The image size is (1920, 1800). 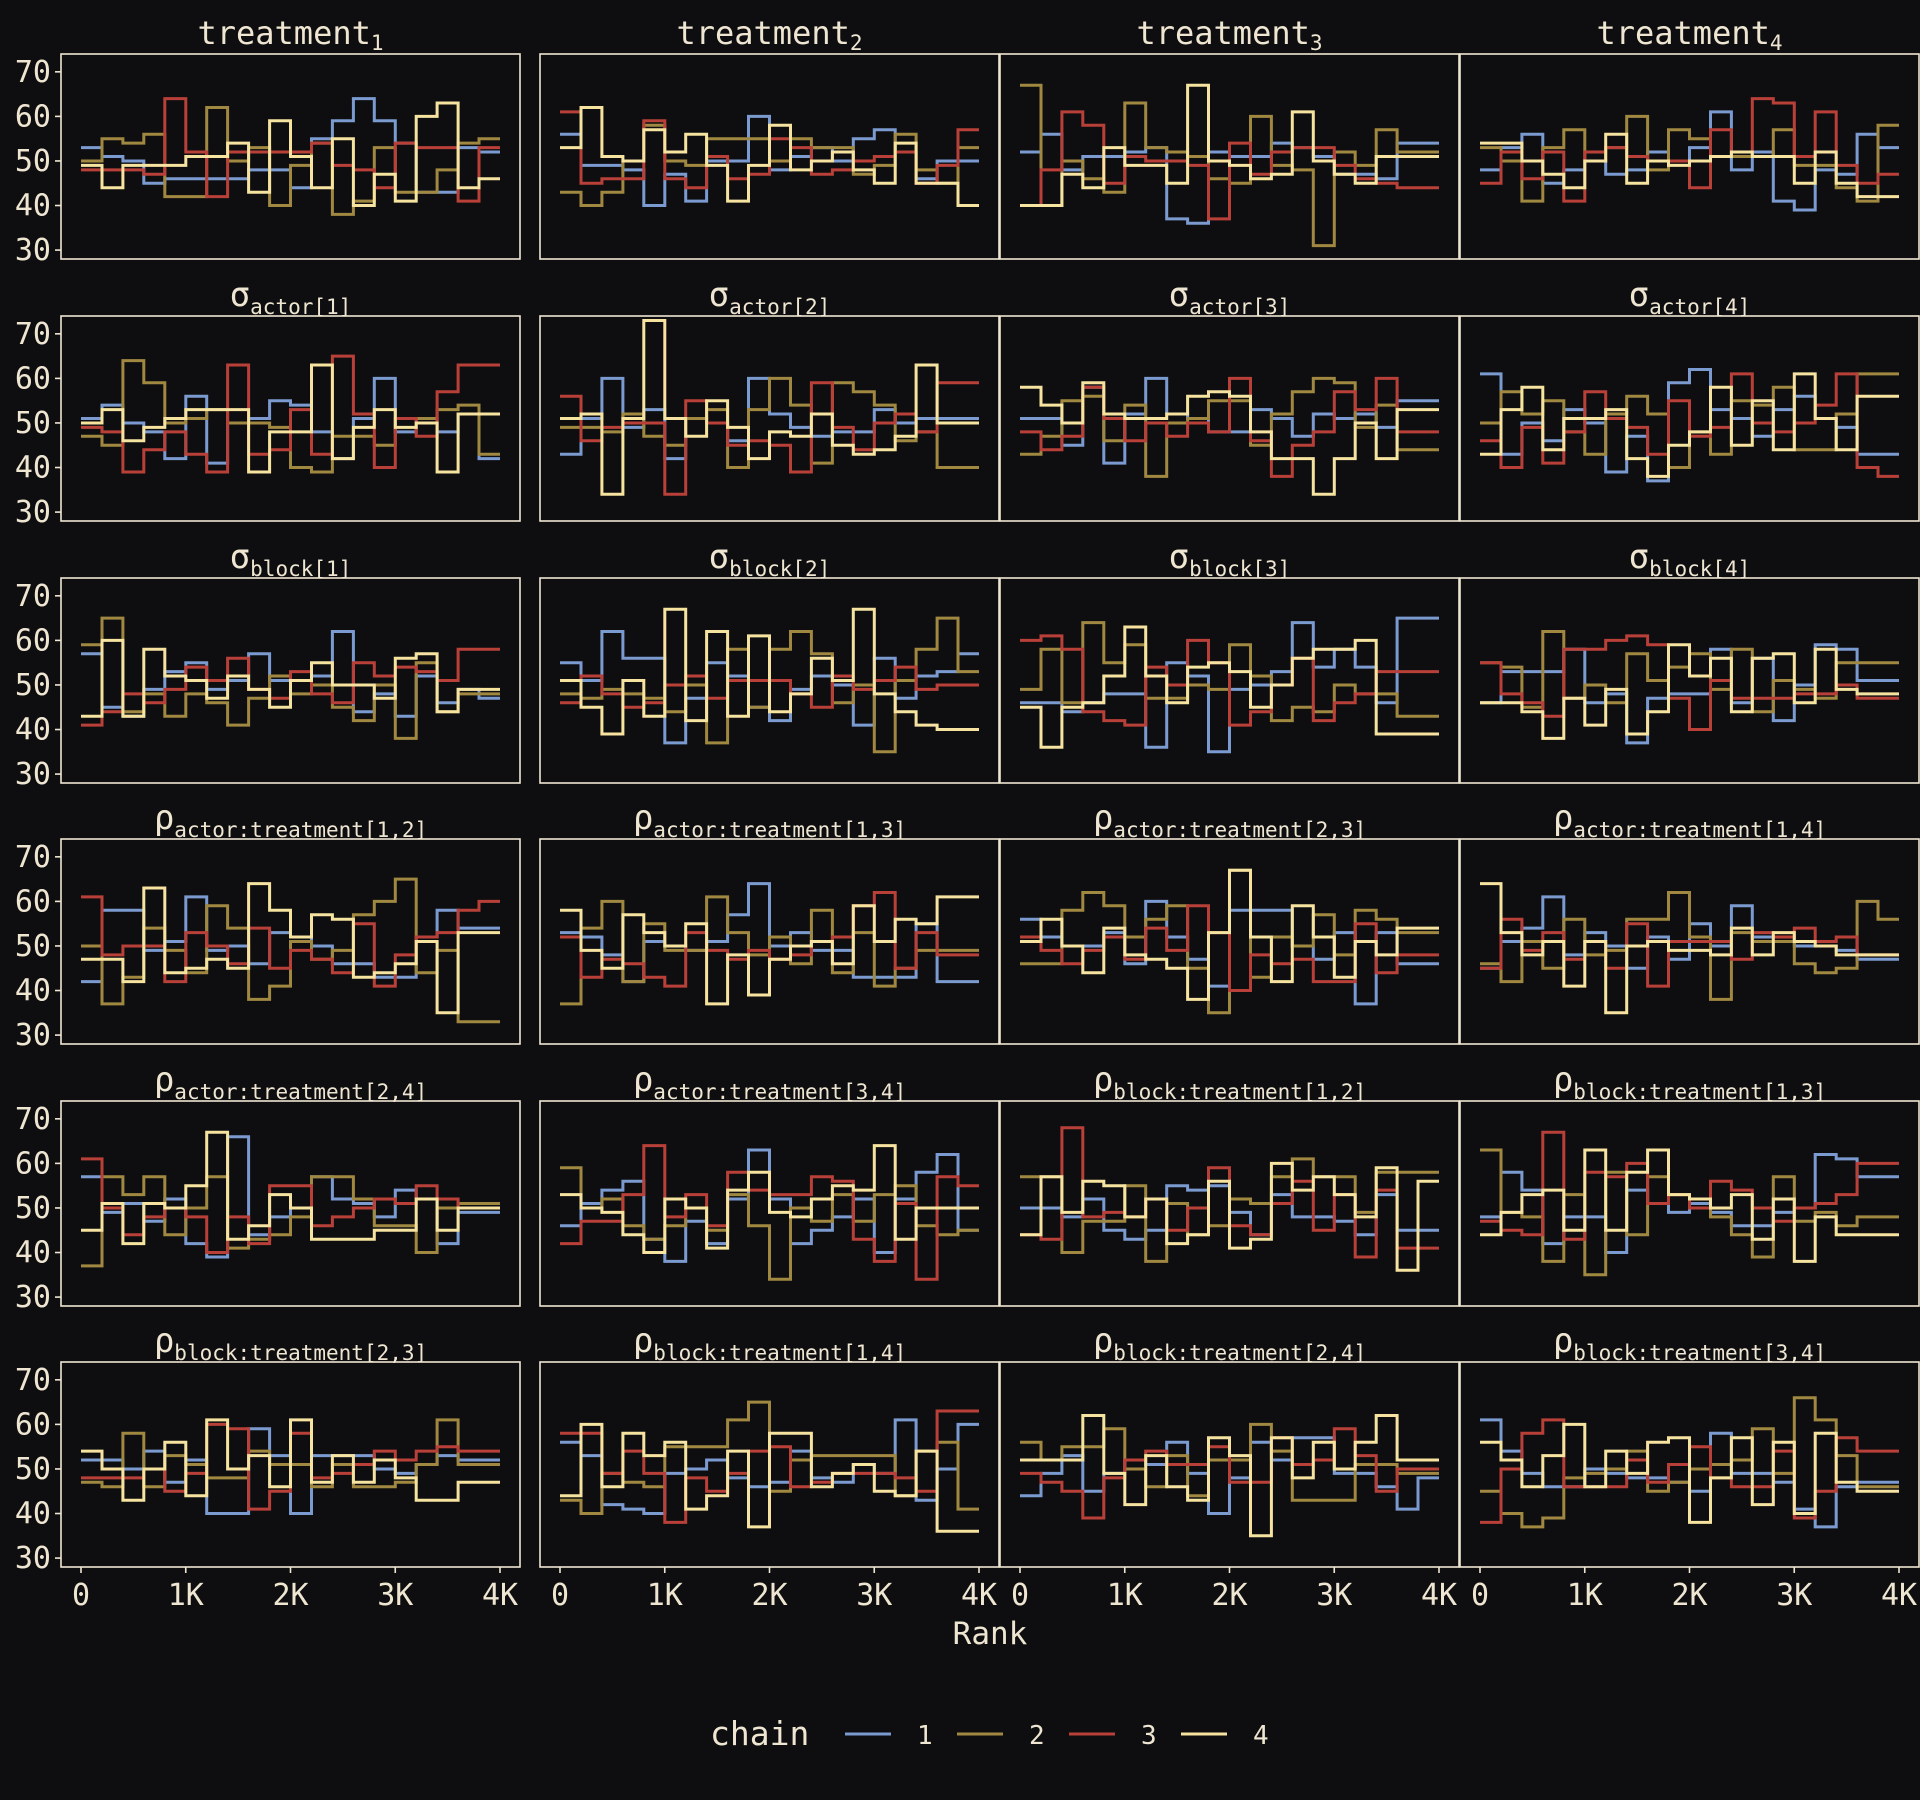 What do you see at coordinates (769, 921) in the screenshot?
I see `panel-14: ρactor:treatment[1,3]` at bounding box center [769, 921].